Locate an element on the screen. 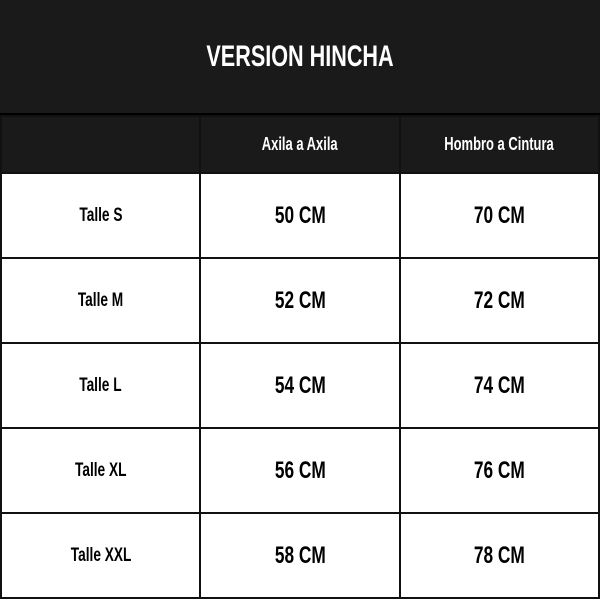  table-row: Talle L 54 CM 74 CM is located at coordinates (300, 385).